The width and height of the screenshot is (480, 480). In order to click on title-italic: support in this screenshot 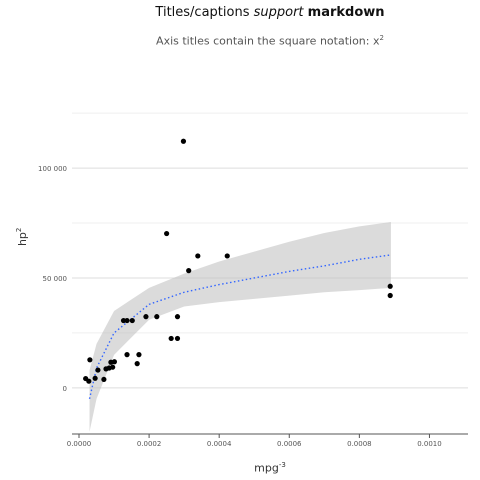, I will do `click(278, 12)`.